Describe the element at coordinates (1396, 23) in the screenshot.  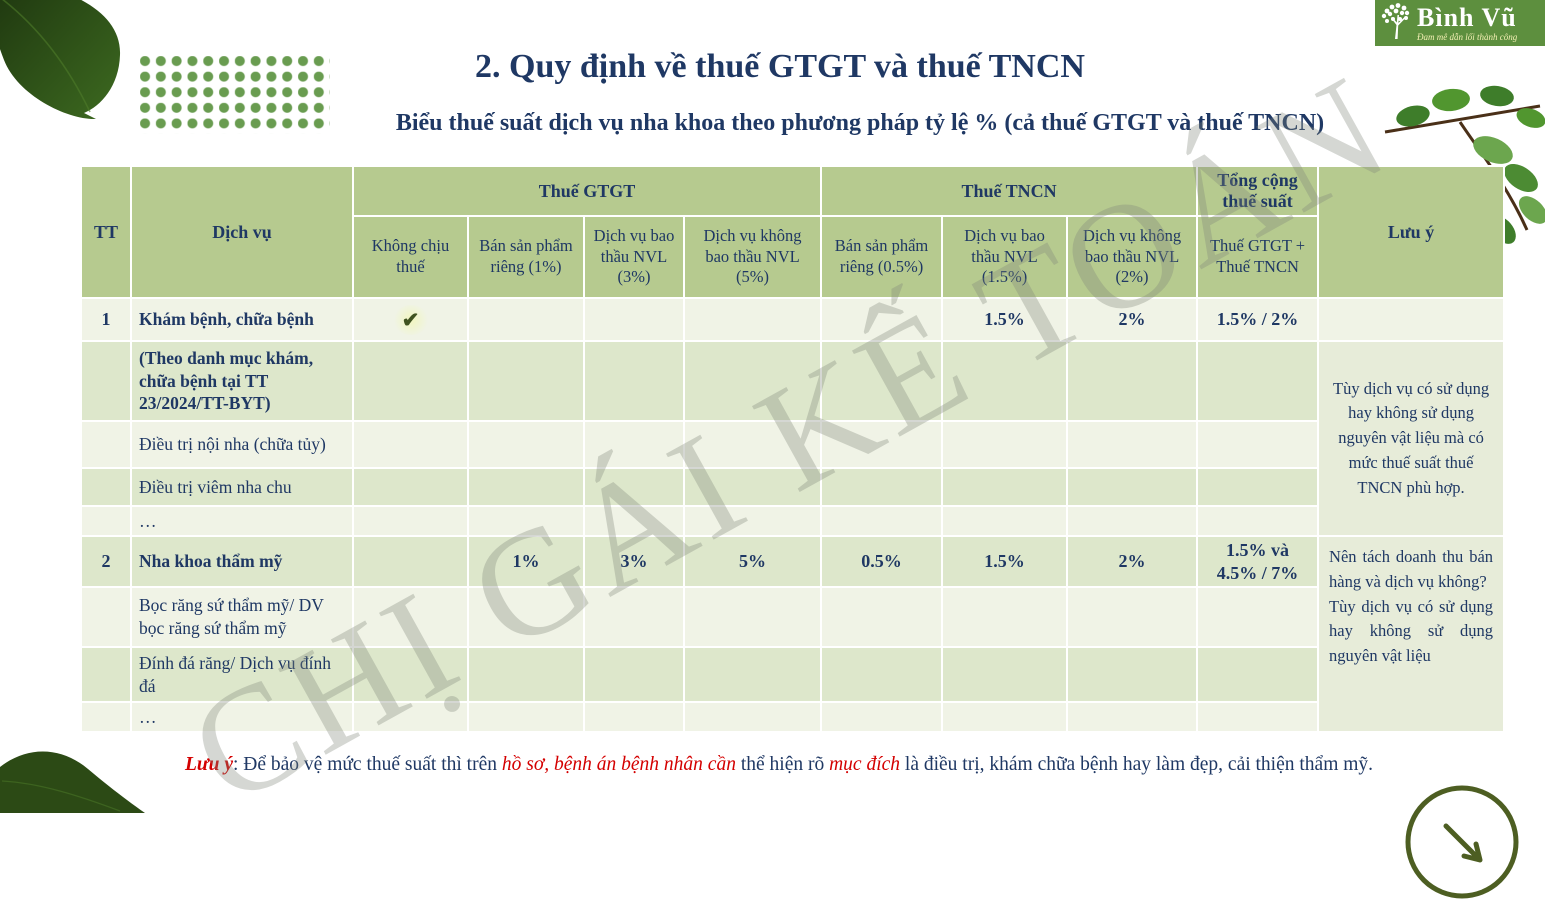
I see `tree-icon` at that location.